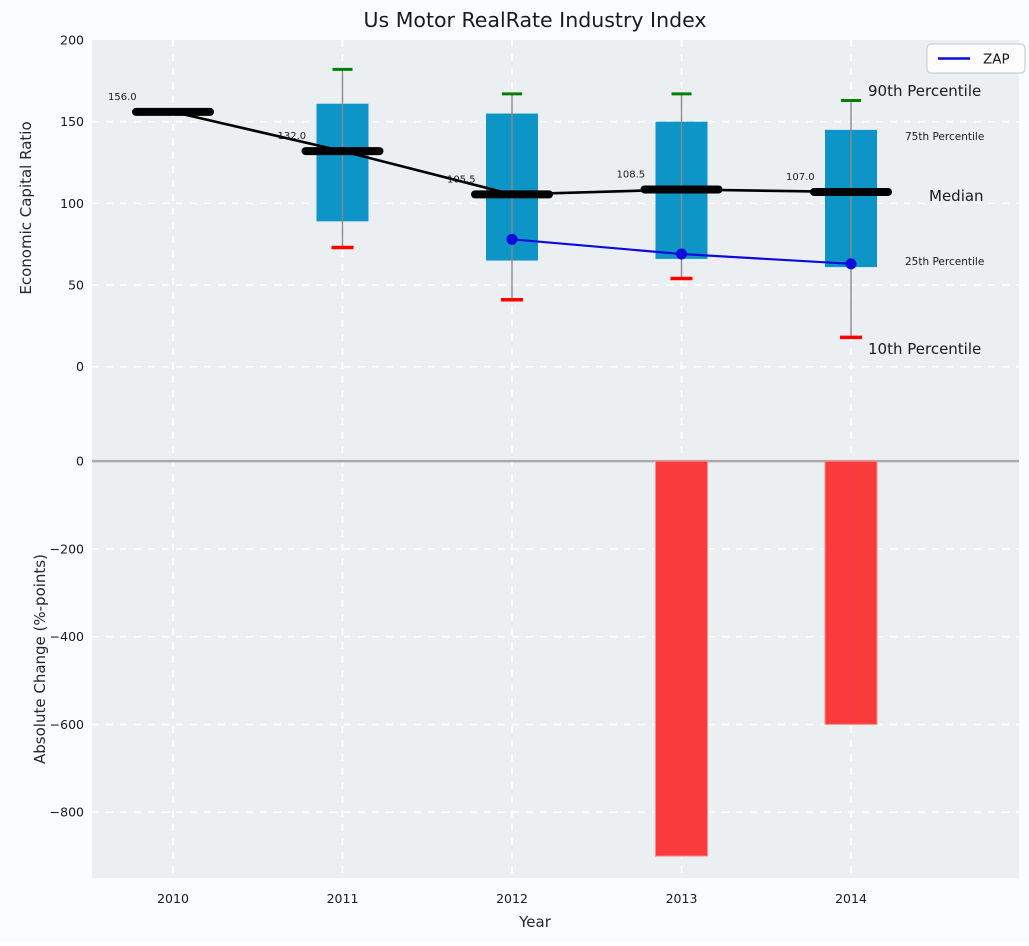  Describe the element at coordinates (173, 898) in the screenshot. I see `x-tick-2010: 2010` at that location.